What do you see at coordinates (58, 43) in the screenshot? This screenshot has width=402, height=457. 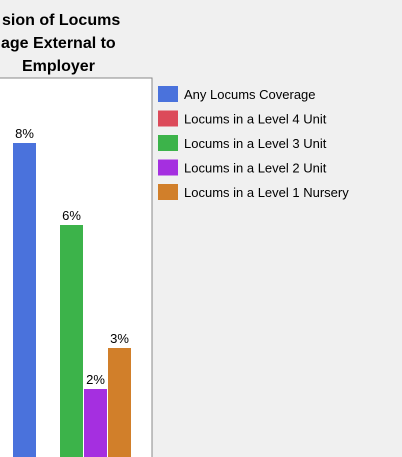 I see `chart-title: age External to` at bounding box center [58, 43].